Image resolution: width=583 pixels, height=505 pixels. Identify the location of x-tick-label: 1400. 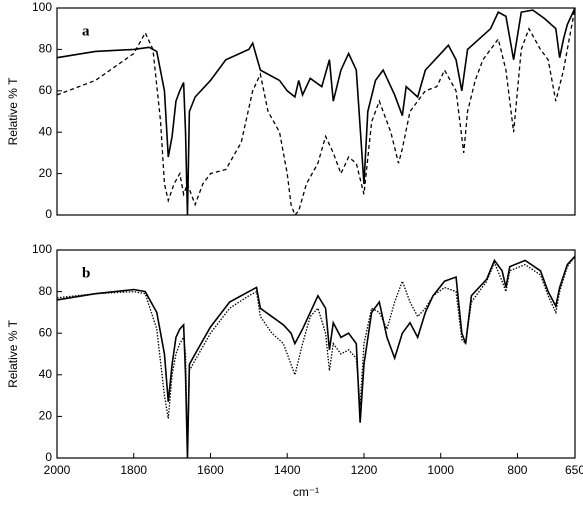
(287, 470).